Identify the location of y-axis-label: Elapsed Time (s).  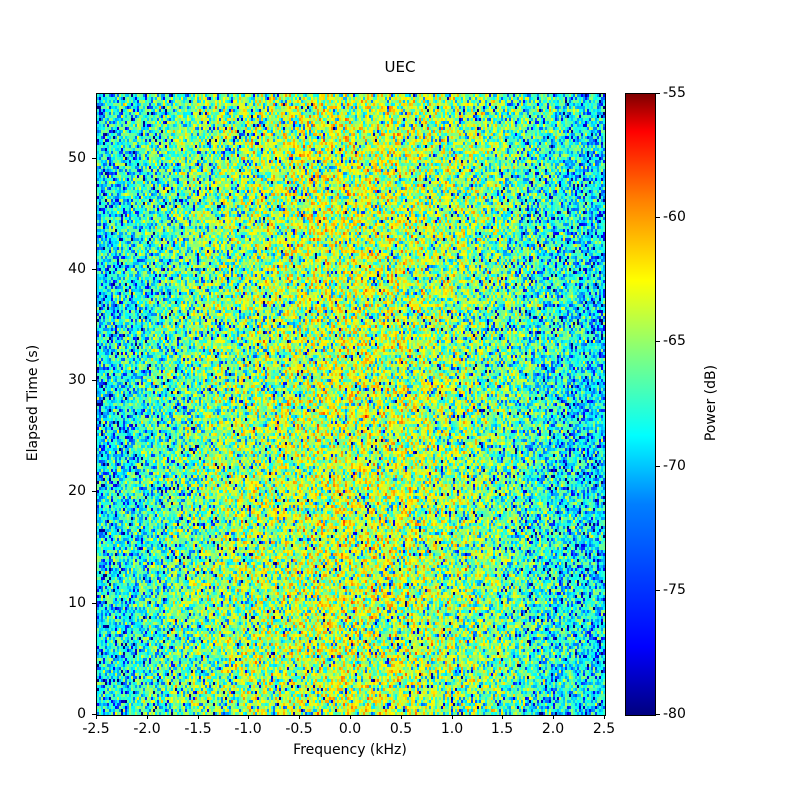
(33, 403).